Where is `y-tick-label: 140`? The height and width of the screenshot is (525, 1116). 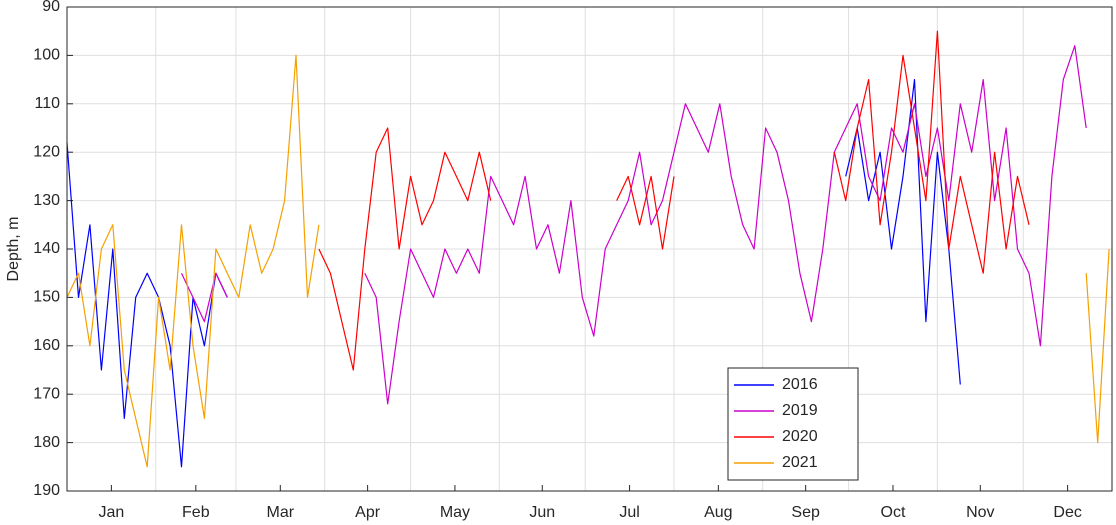
y-tick-label: 140 is located at coordinates (46, 248).